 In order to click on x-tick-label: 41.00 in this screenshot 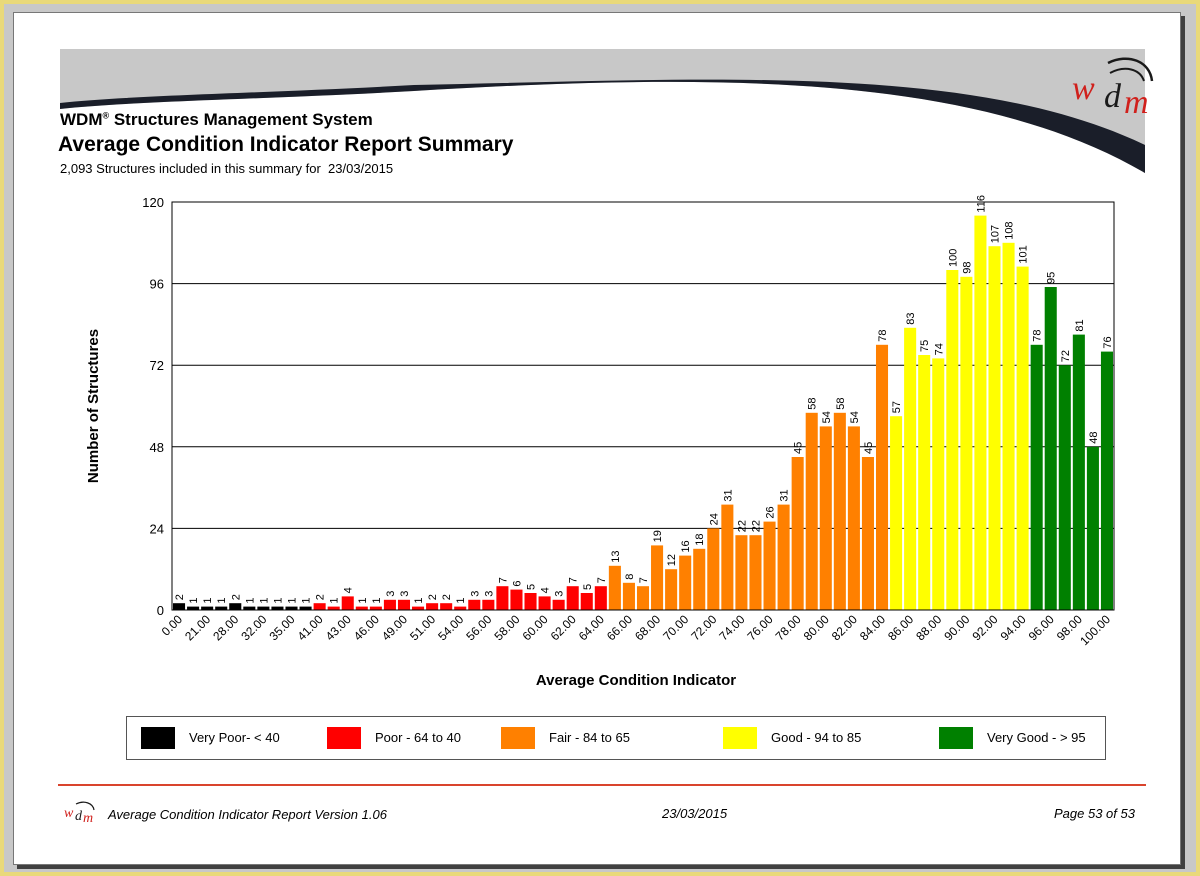, I will do `click(310, 627)`.